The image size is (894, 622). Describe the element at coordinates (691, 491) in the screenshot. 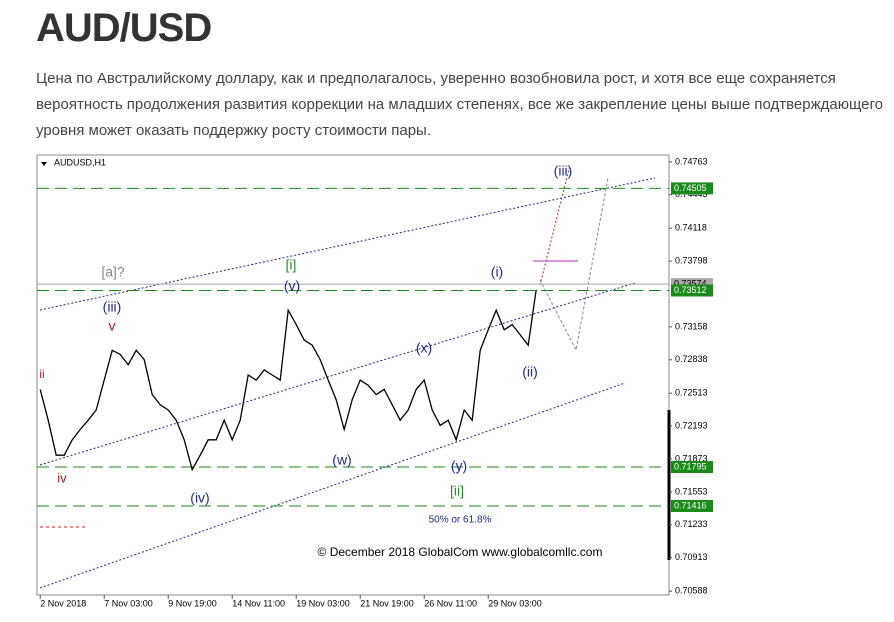

I see `y-tick-label: 0.71553` at that location.